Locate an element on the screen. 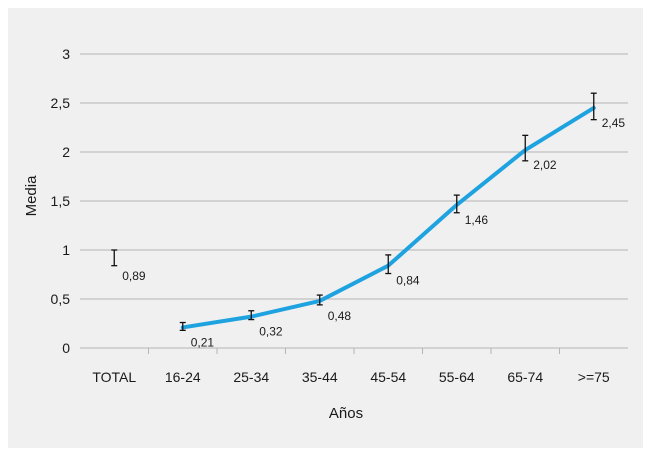 The width and height of the screenshot is (651, 456). data-label: 1,46 is located at coordinates (477, 220).